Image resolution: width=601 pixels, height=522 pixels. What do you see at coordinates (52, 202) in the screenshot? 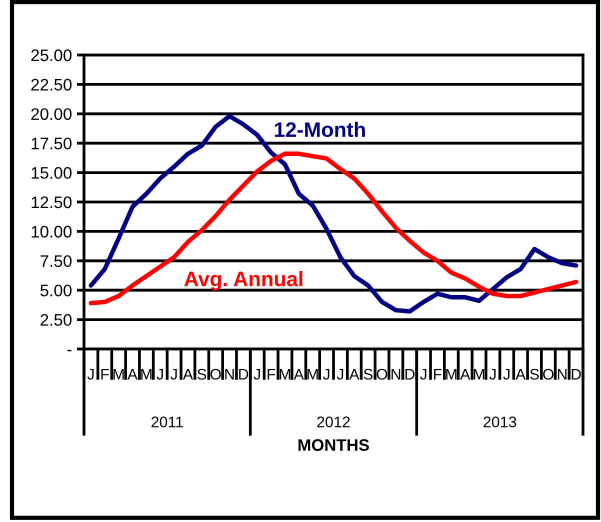
I see `y-tick-label: 12.50` at bounding box center [52, 202].